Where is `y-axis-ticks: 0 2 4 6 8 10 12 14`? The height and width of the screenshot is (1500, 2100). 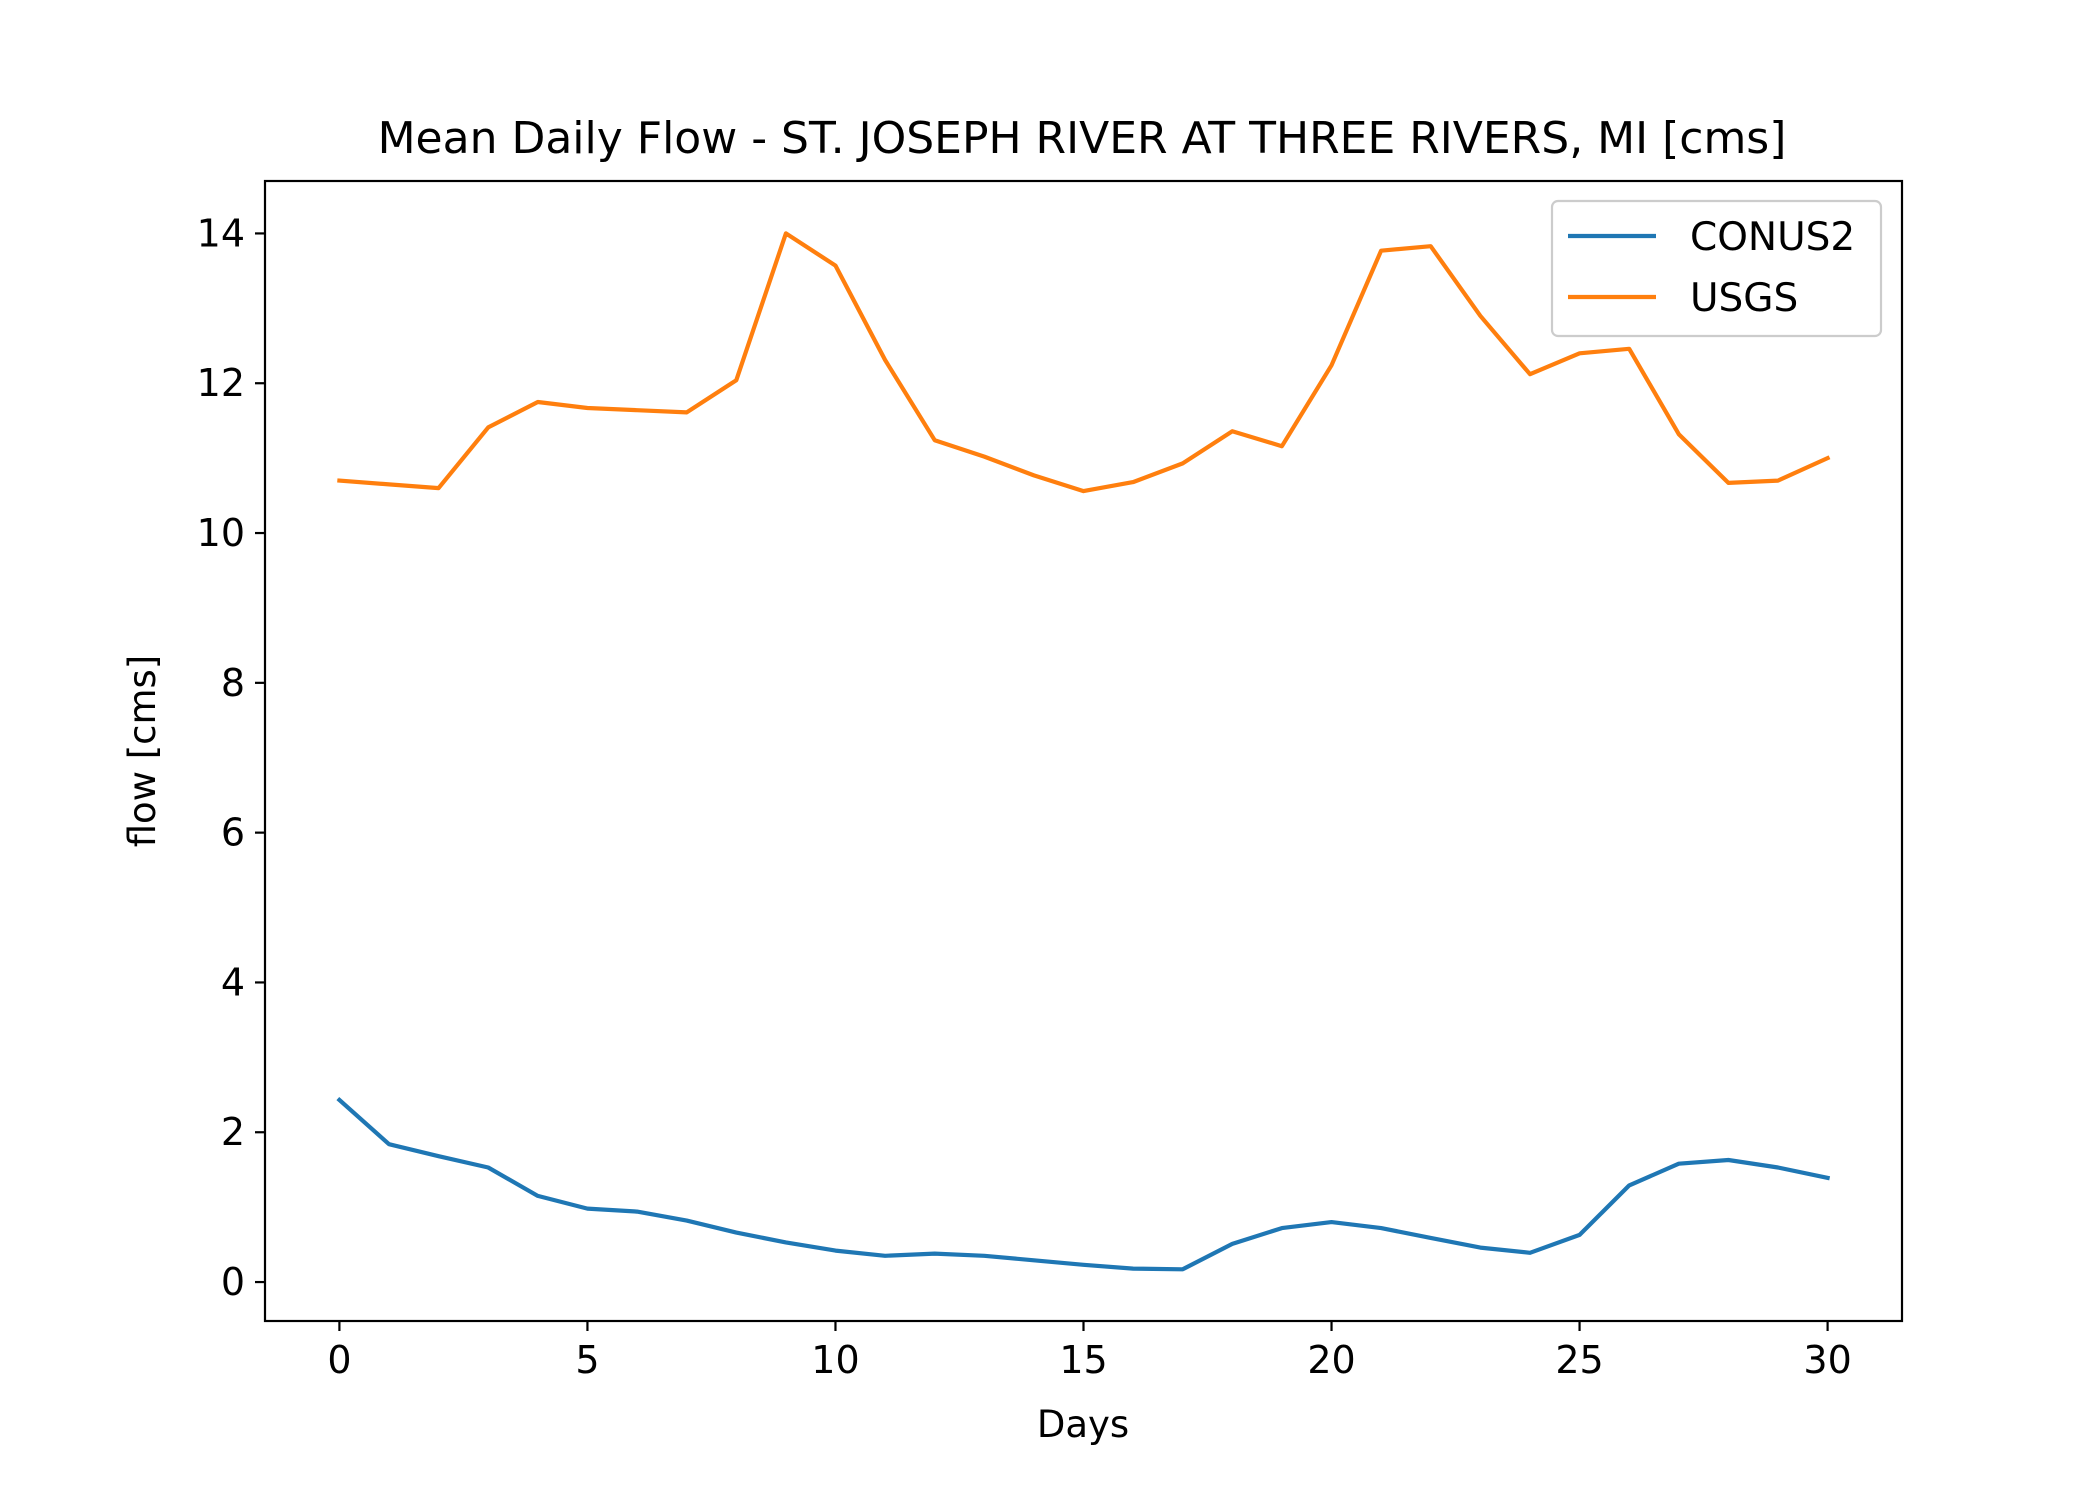 y-axis-ticks: 0 2 4 6 8 10 12 14 is located at coordinates (231, 757).